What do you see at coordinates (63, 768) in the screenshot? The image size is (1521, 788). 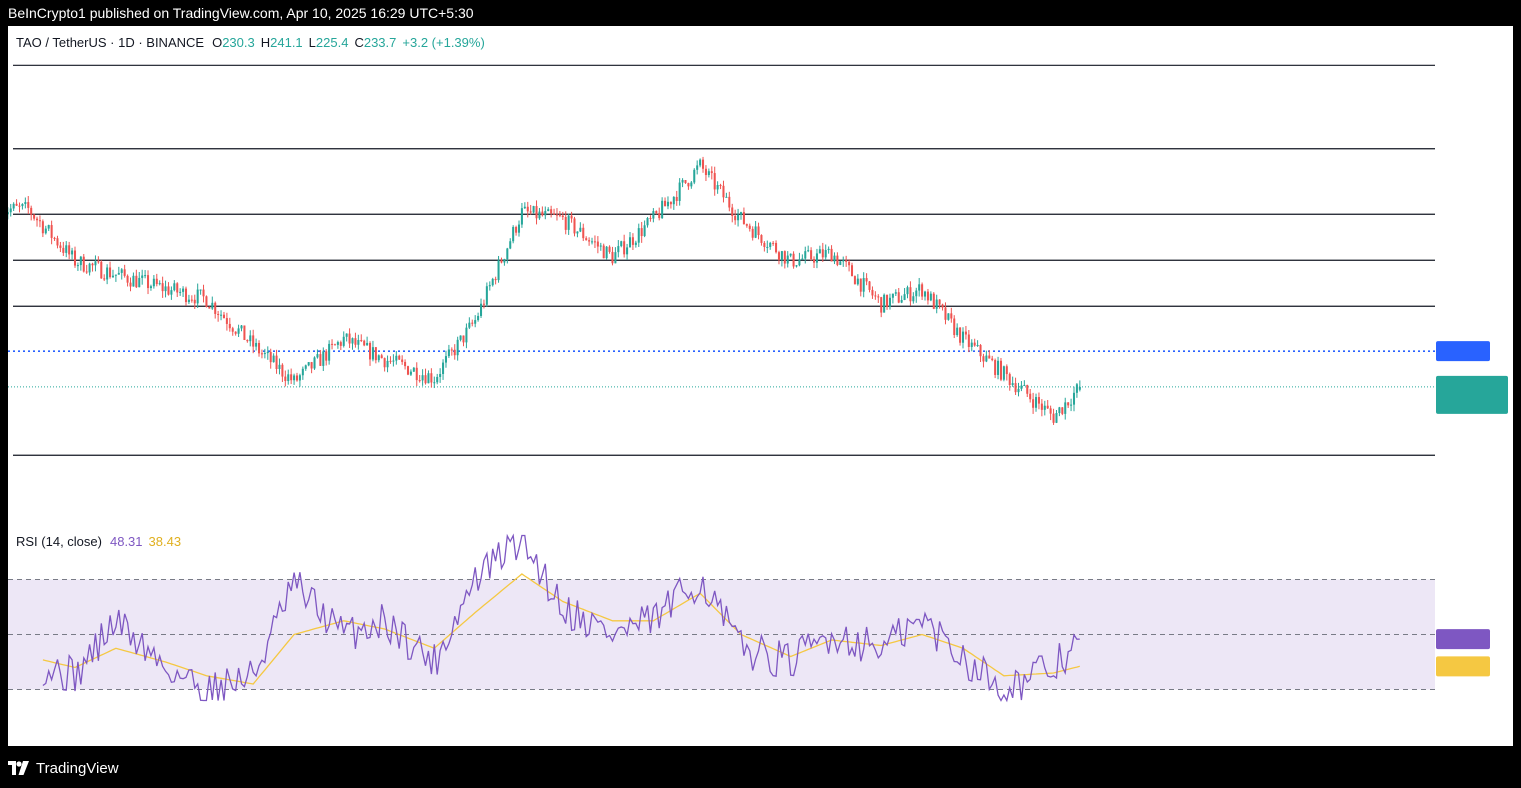 I see `tradingview-logo: TradingView` at bounding box center [63, 768].